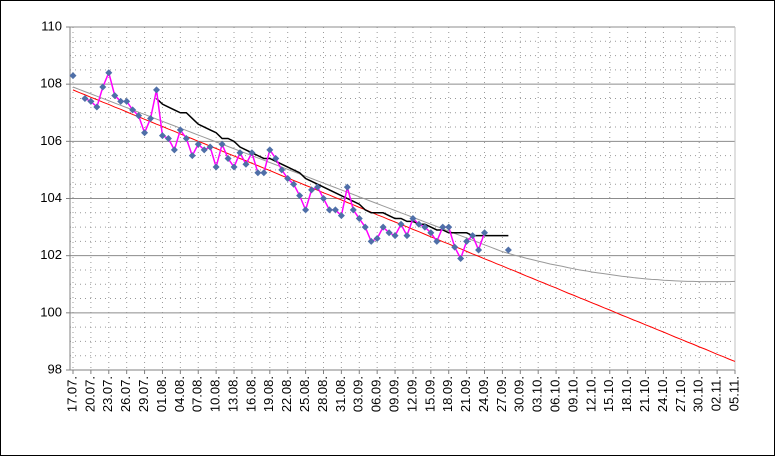 Image resolution: width=775 pixels, height=456 pixels. I want to click on x-tick-label: 24.10., so click(662, 394).